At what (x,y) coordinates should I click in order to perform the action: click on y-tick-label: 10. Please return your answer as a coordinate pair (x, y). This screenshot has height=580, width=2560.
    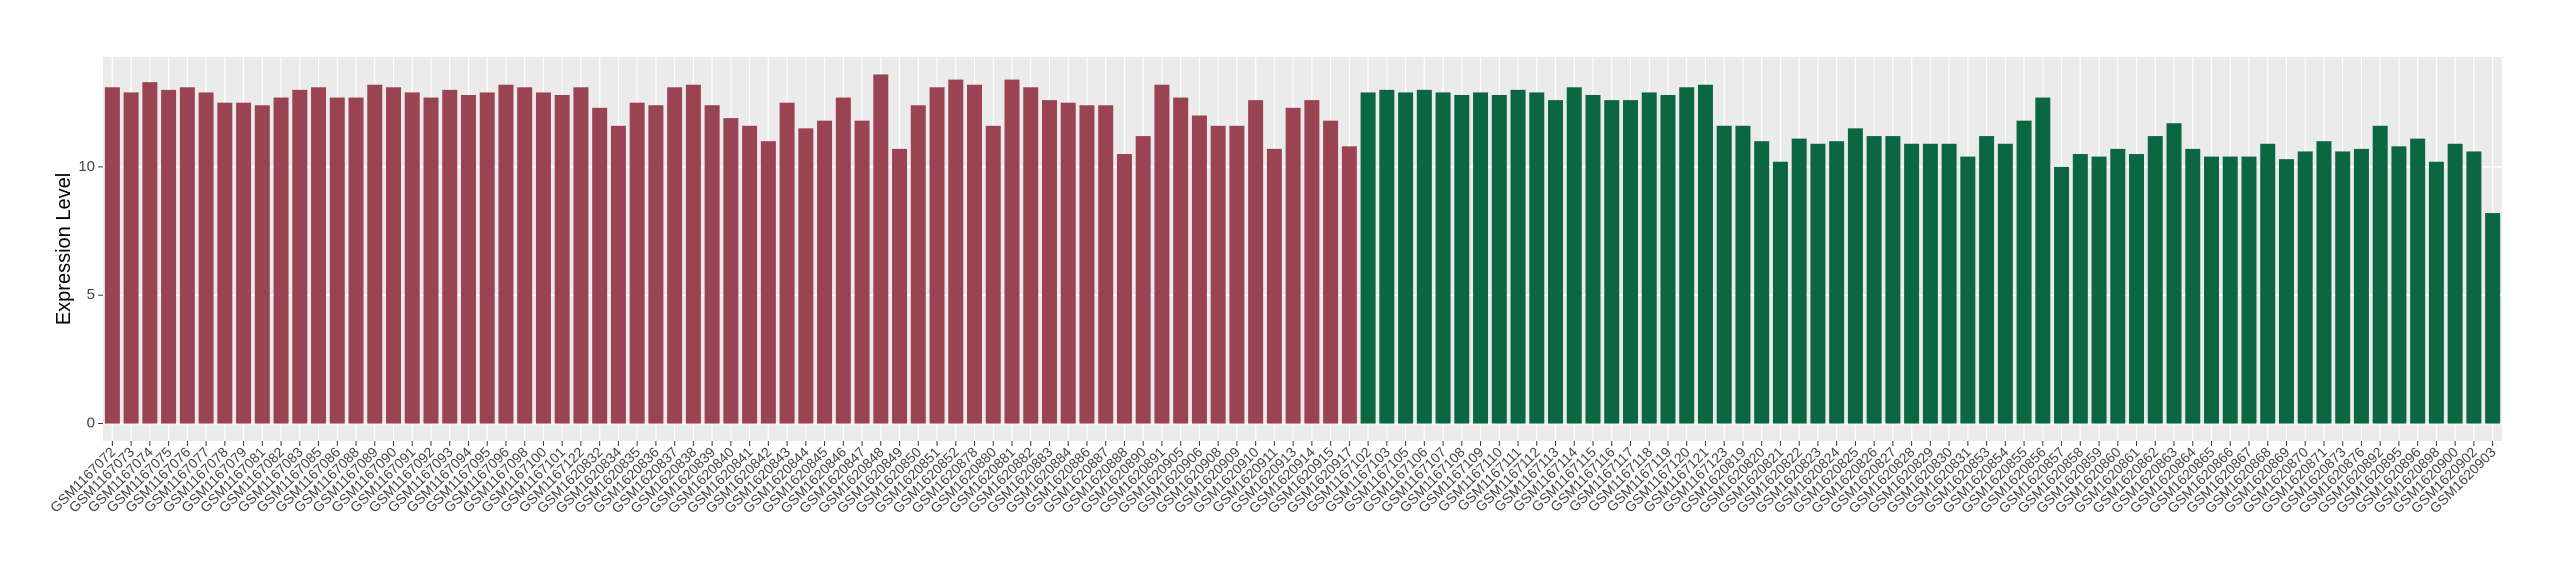
    Looking at the image, I should click on (86, 166).